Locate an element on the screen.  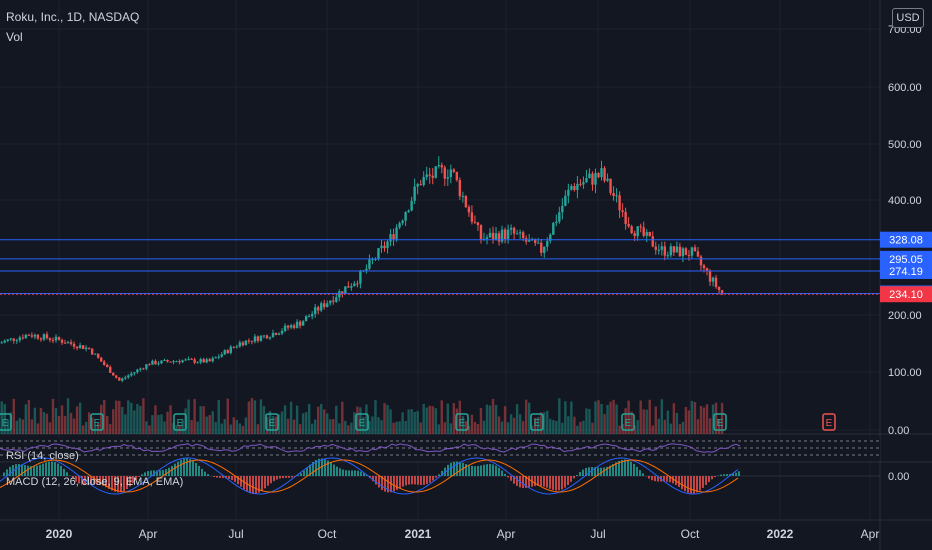
symbol-title: Roku, Inc., 1D, NASDAQ is located at coordinates (73, 17).